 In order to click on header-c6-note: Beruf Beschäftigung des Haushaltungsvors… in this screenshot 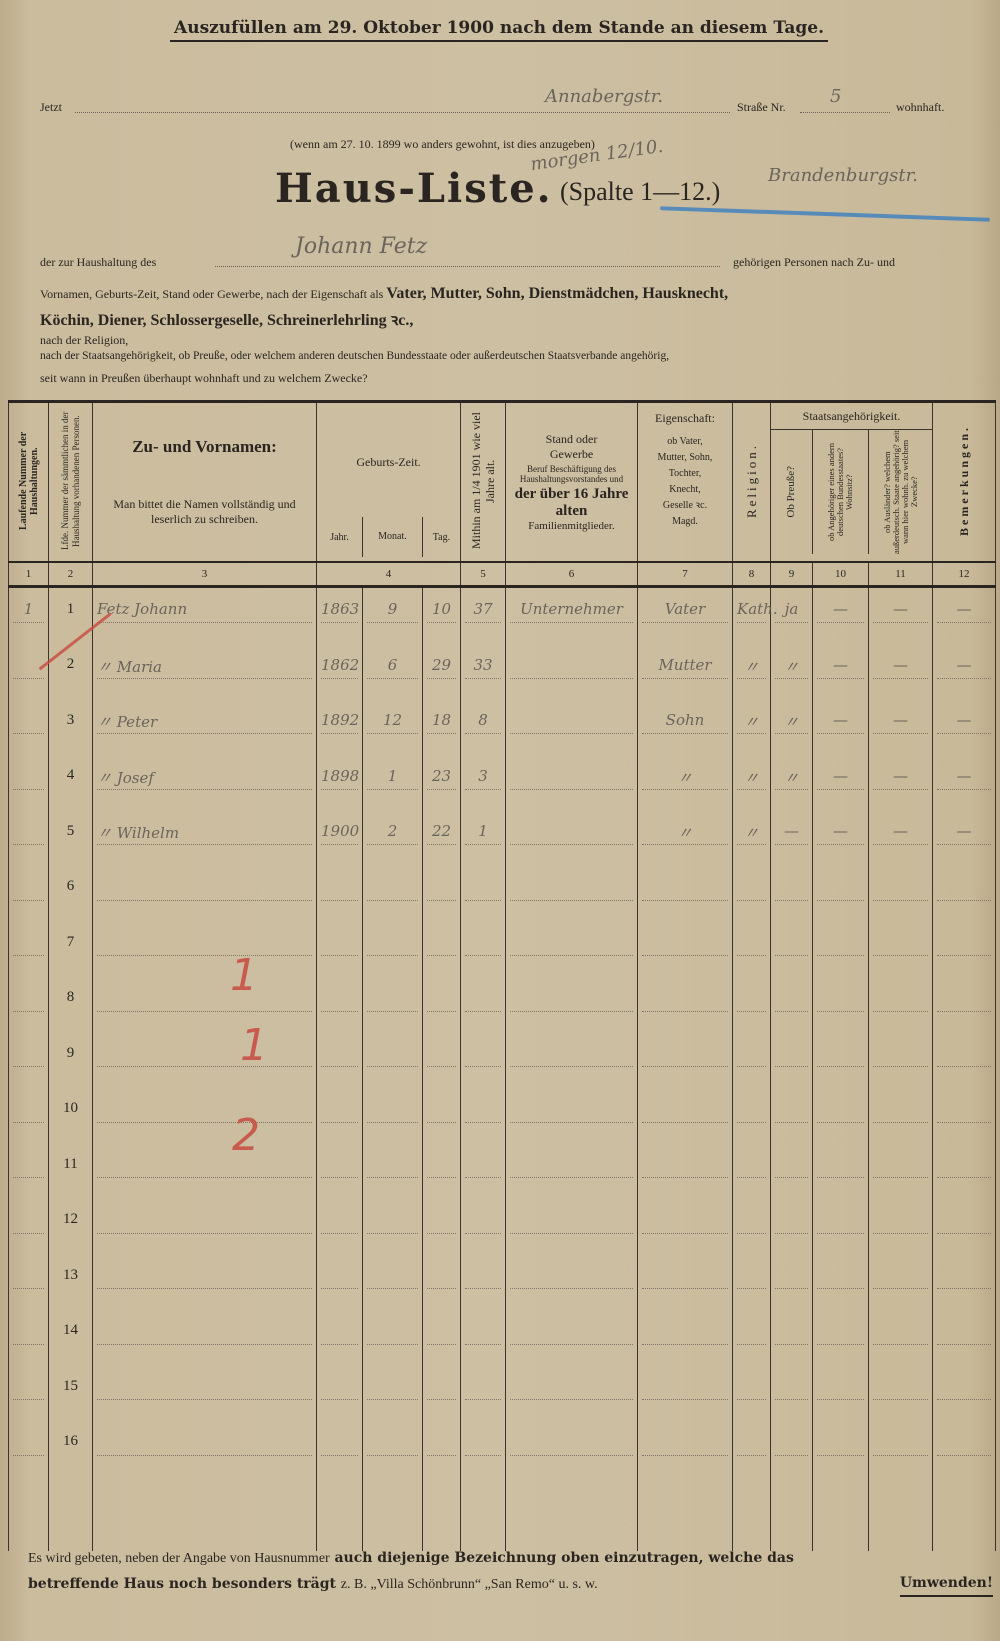, I will do `click(571, 474)`.